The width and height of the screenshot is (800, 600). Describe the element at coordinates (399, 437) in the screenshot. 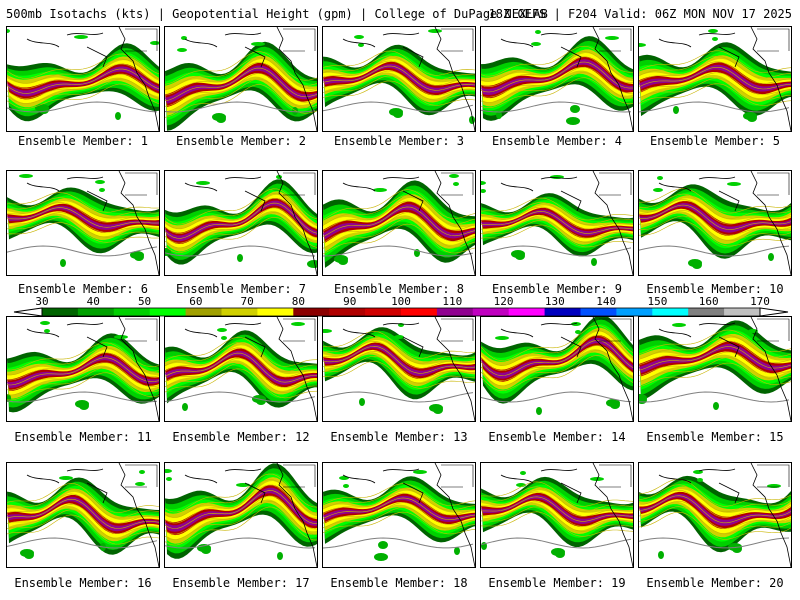

I see `ensemble-member-caption: Ensemble Member: 13` at that location.